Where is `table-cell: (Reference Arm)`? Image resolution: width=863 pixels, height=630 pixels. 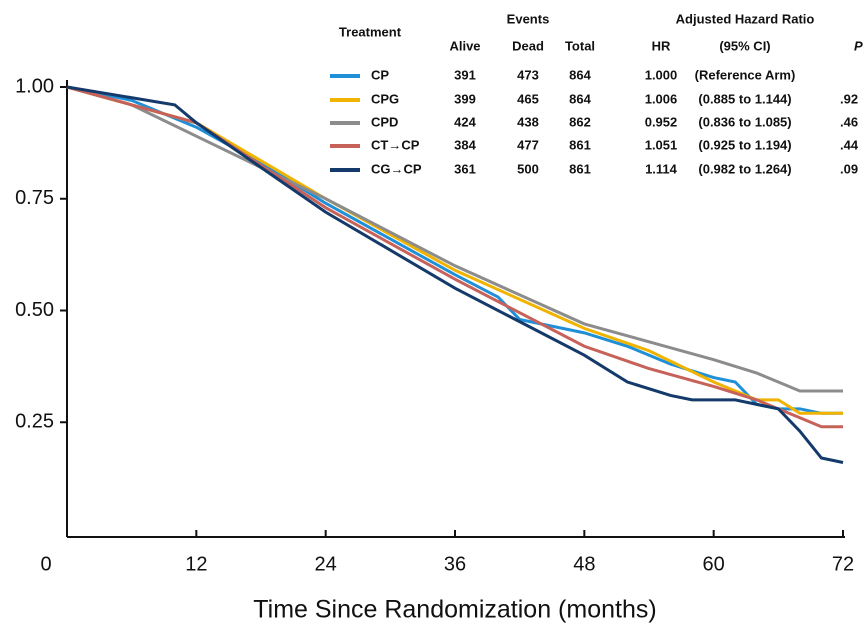
table-cell: (Reference Arm) is located at coordinates (745, 74).